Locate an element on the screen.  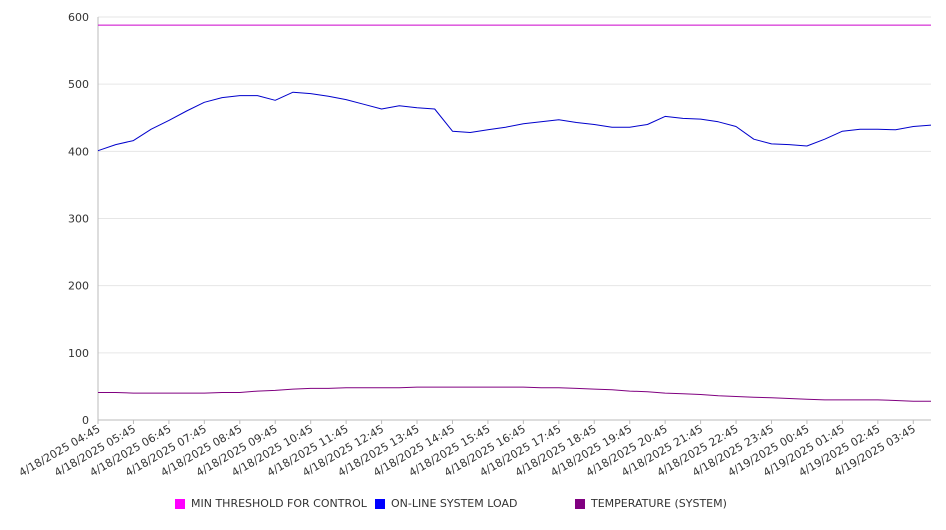
legend-item-temperature: TEMPERATURE (SYSTEM) is located at coordinates (651, 503).